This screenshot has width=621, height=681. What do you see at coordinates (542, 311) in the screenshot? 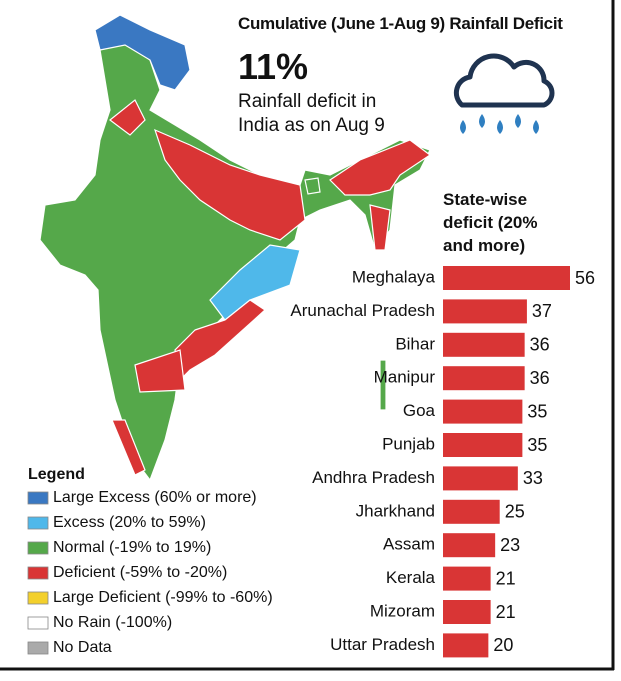
I see `value-label: 37` at bounding box center [542, 311].